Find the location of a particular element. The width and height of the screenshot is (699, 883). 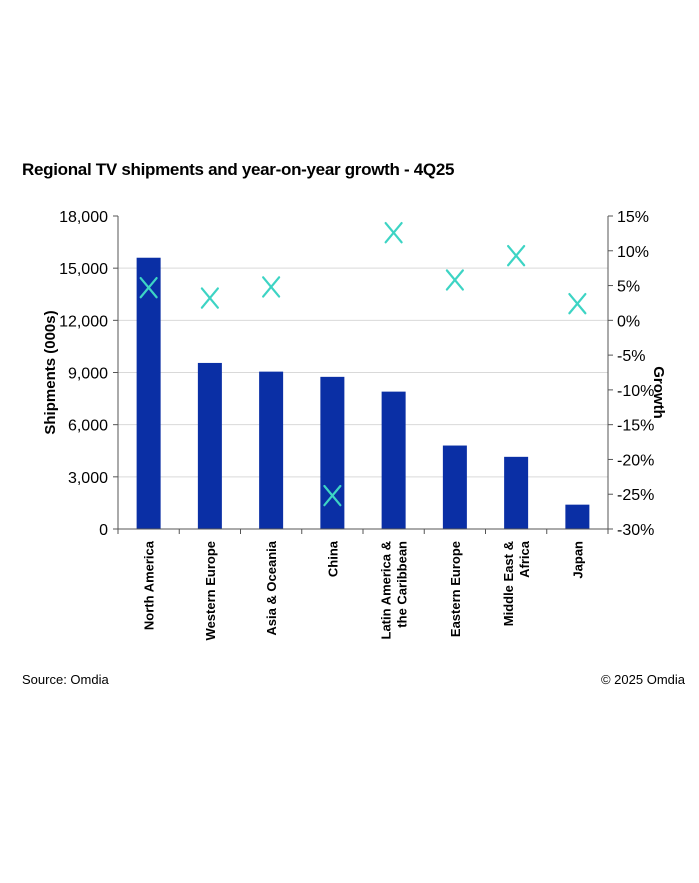

source-note: Source: Omdia is located at coordinates (65, 679).